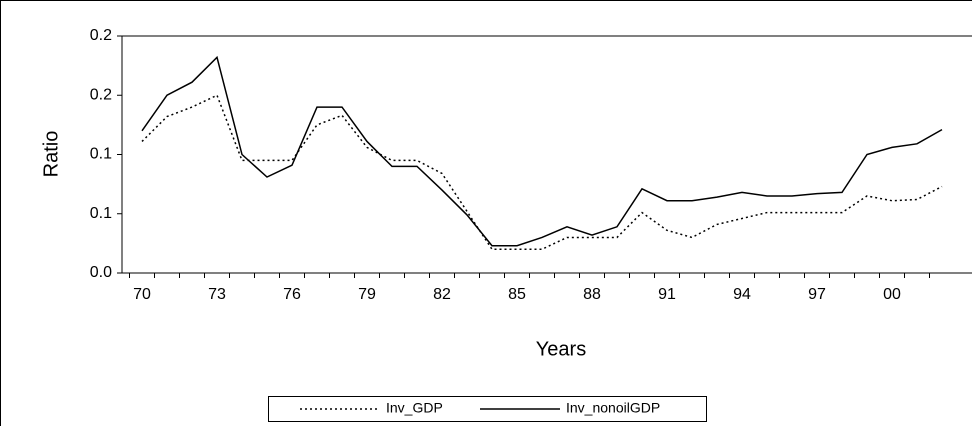 Image resolution: width=972 pixels, height=426 pixels. I want to click on x-tick-label: 73, so click(217, 294).